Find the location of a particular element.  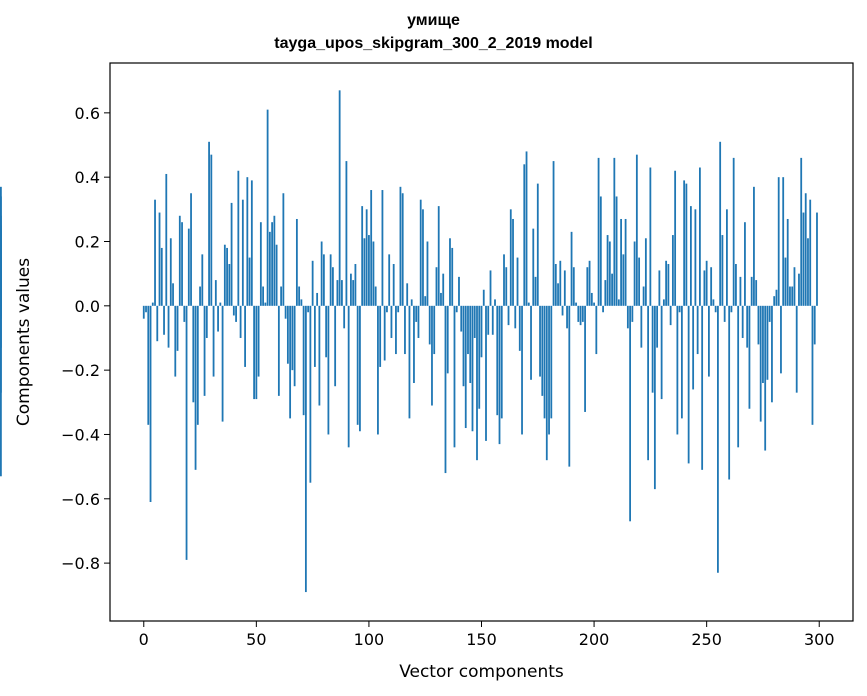

x-tick-label: 250 is located at coordinates (706, 639).